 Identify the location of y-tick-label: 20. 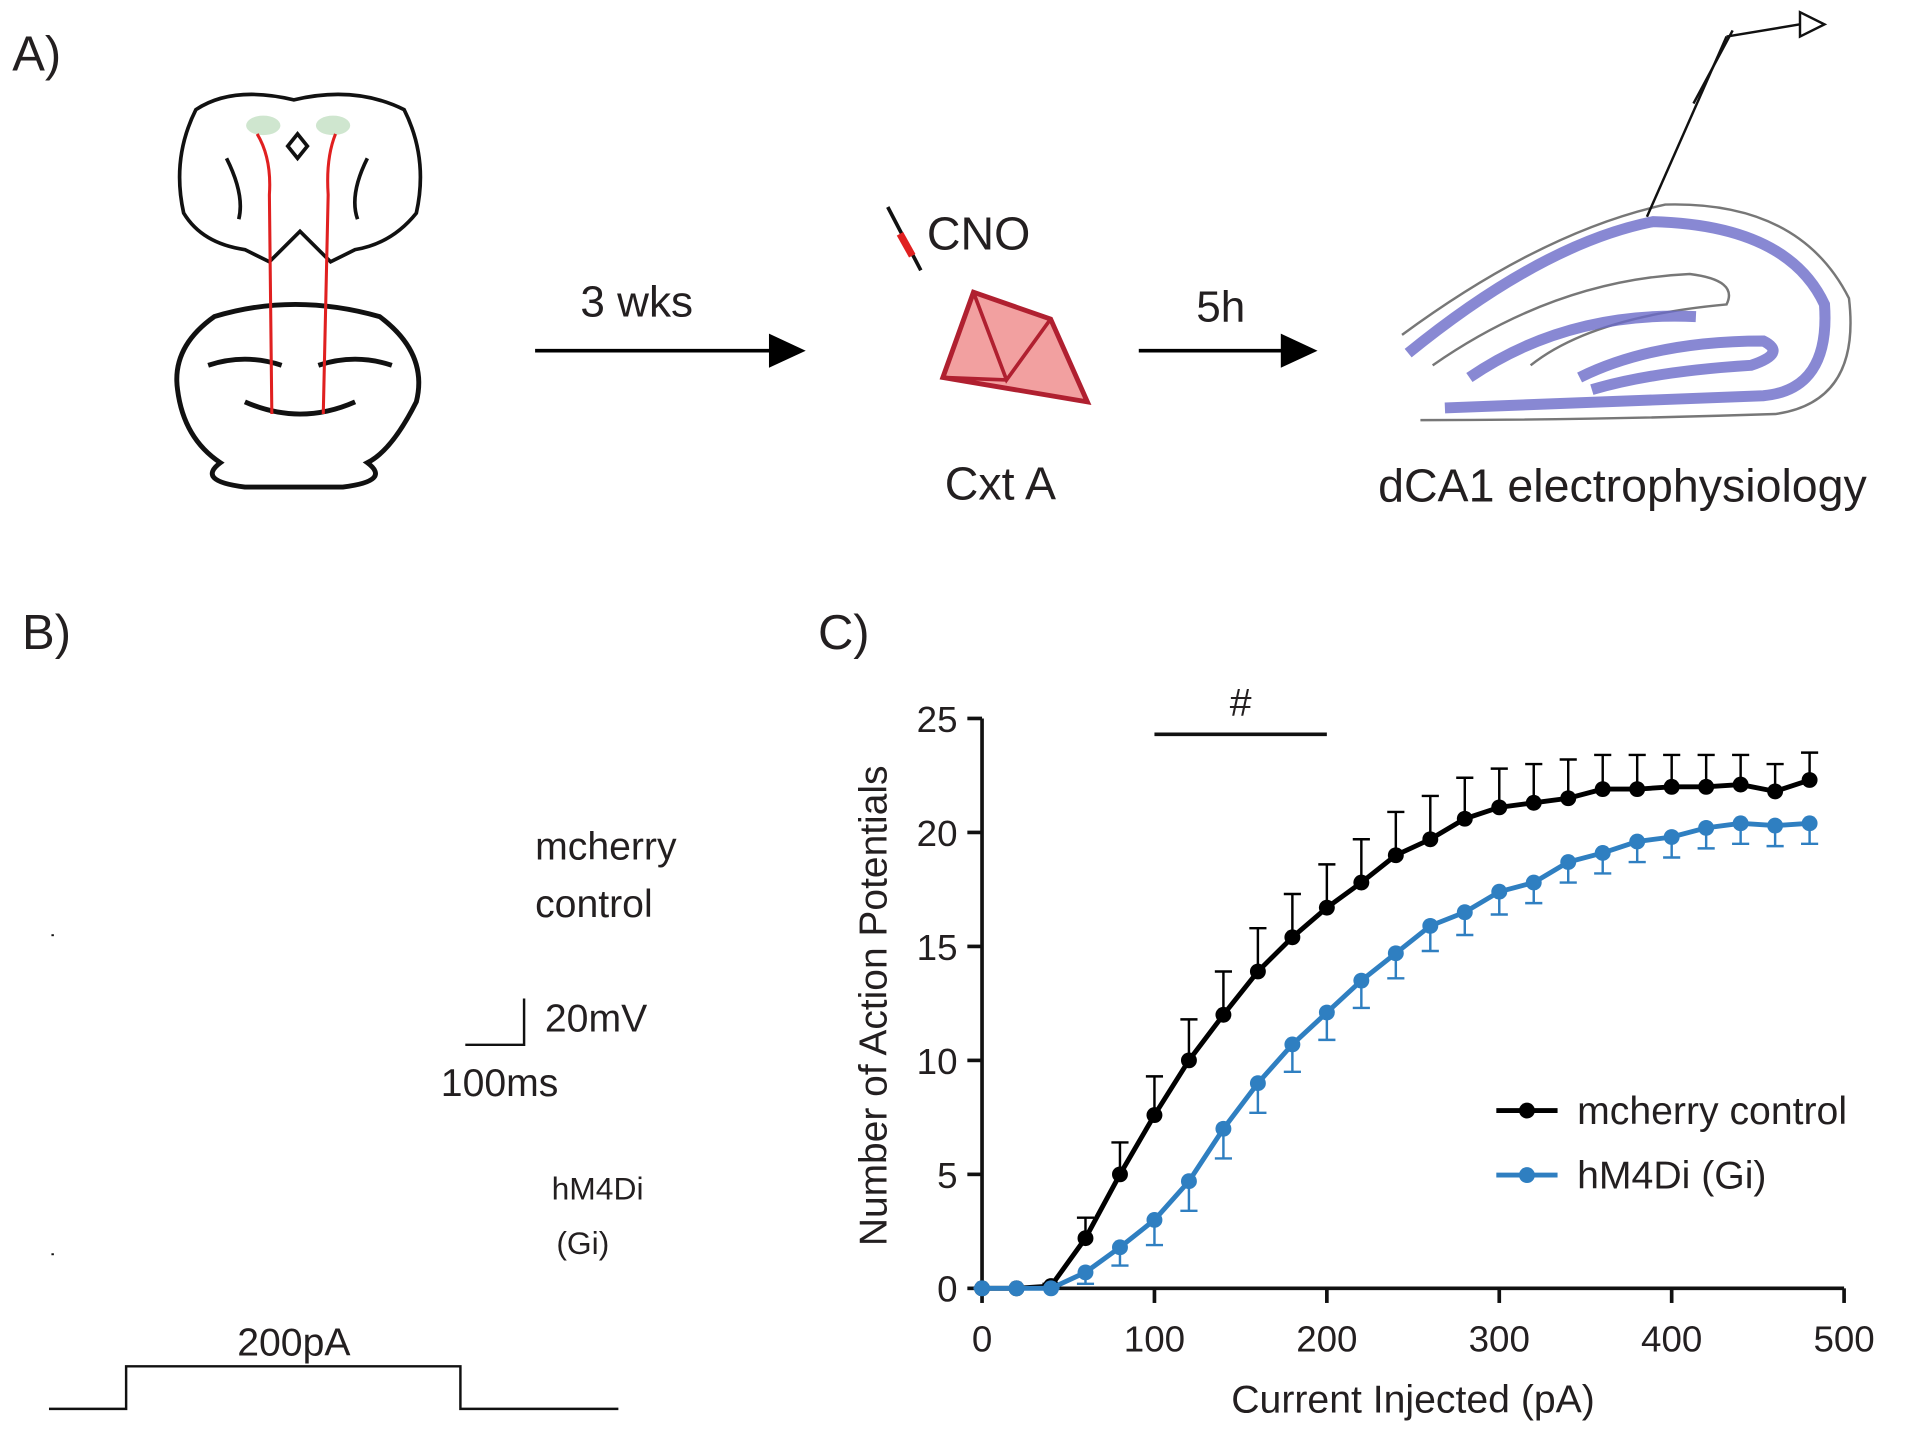
(937, 833).